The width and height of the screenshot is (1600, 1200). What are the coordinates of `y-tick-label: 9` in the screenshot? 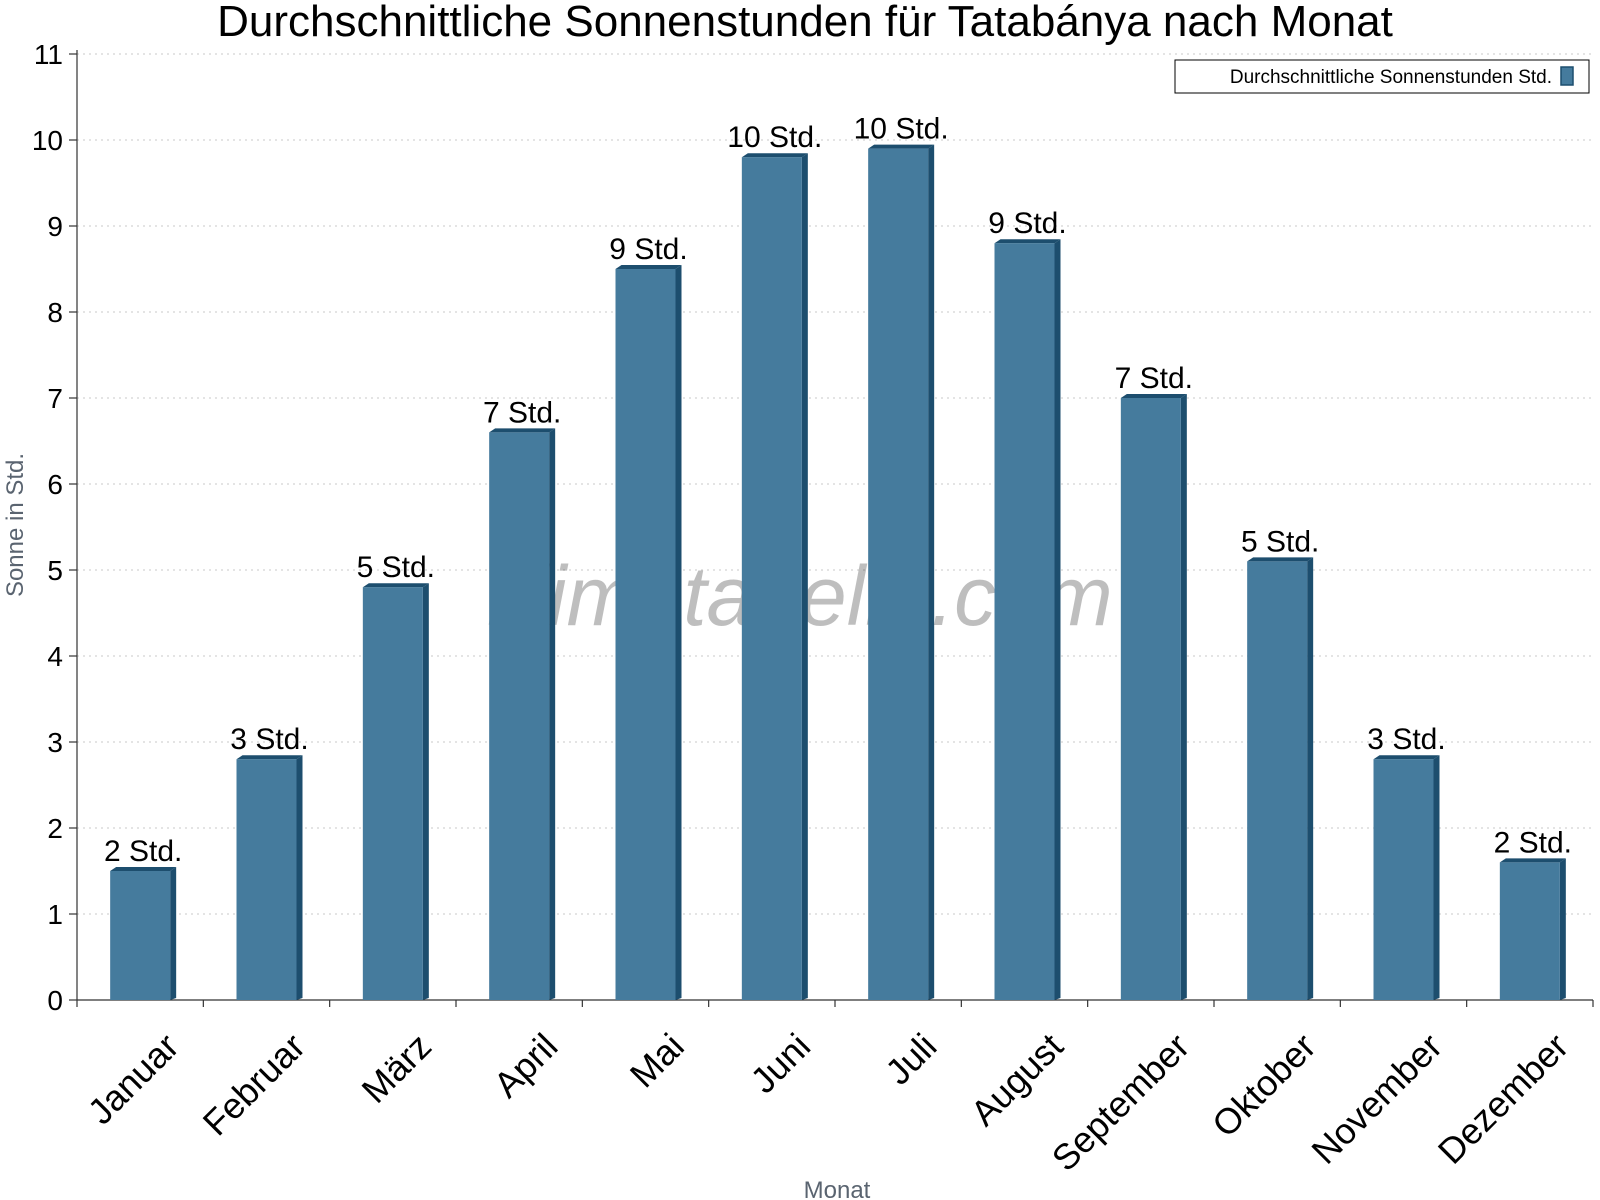 It's located at (55, 226).